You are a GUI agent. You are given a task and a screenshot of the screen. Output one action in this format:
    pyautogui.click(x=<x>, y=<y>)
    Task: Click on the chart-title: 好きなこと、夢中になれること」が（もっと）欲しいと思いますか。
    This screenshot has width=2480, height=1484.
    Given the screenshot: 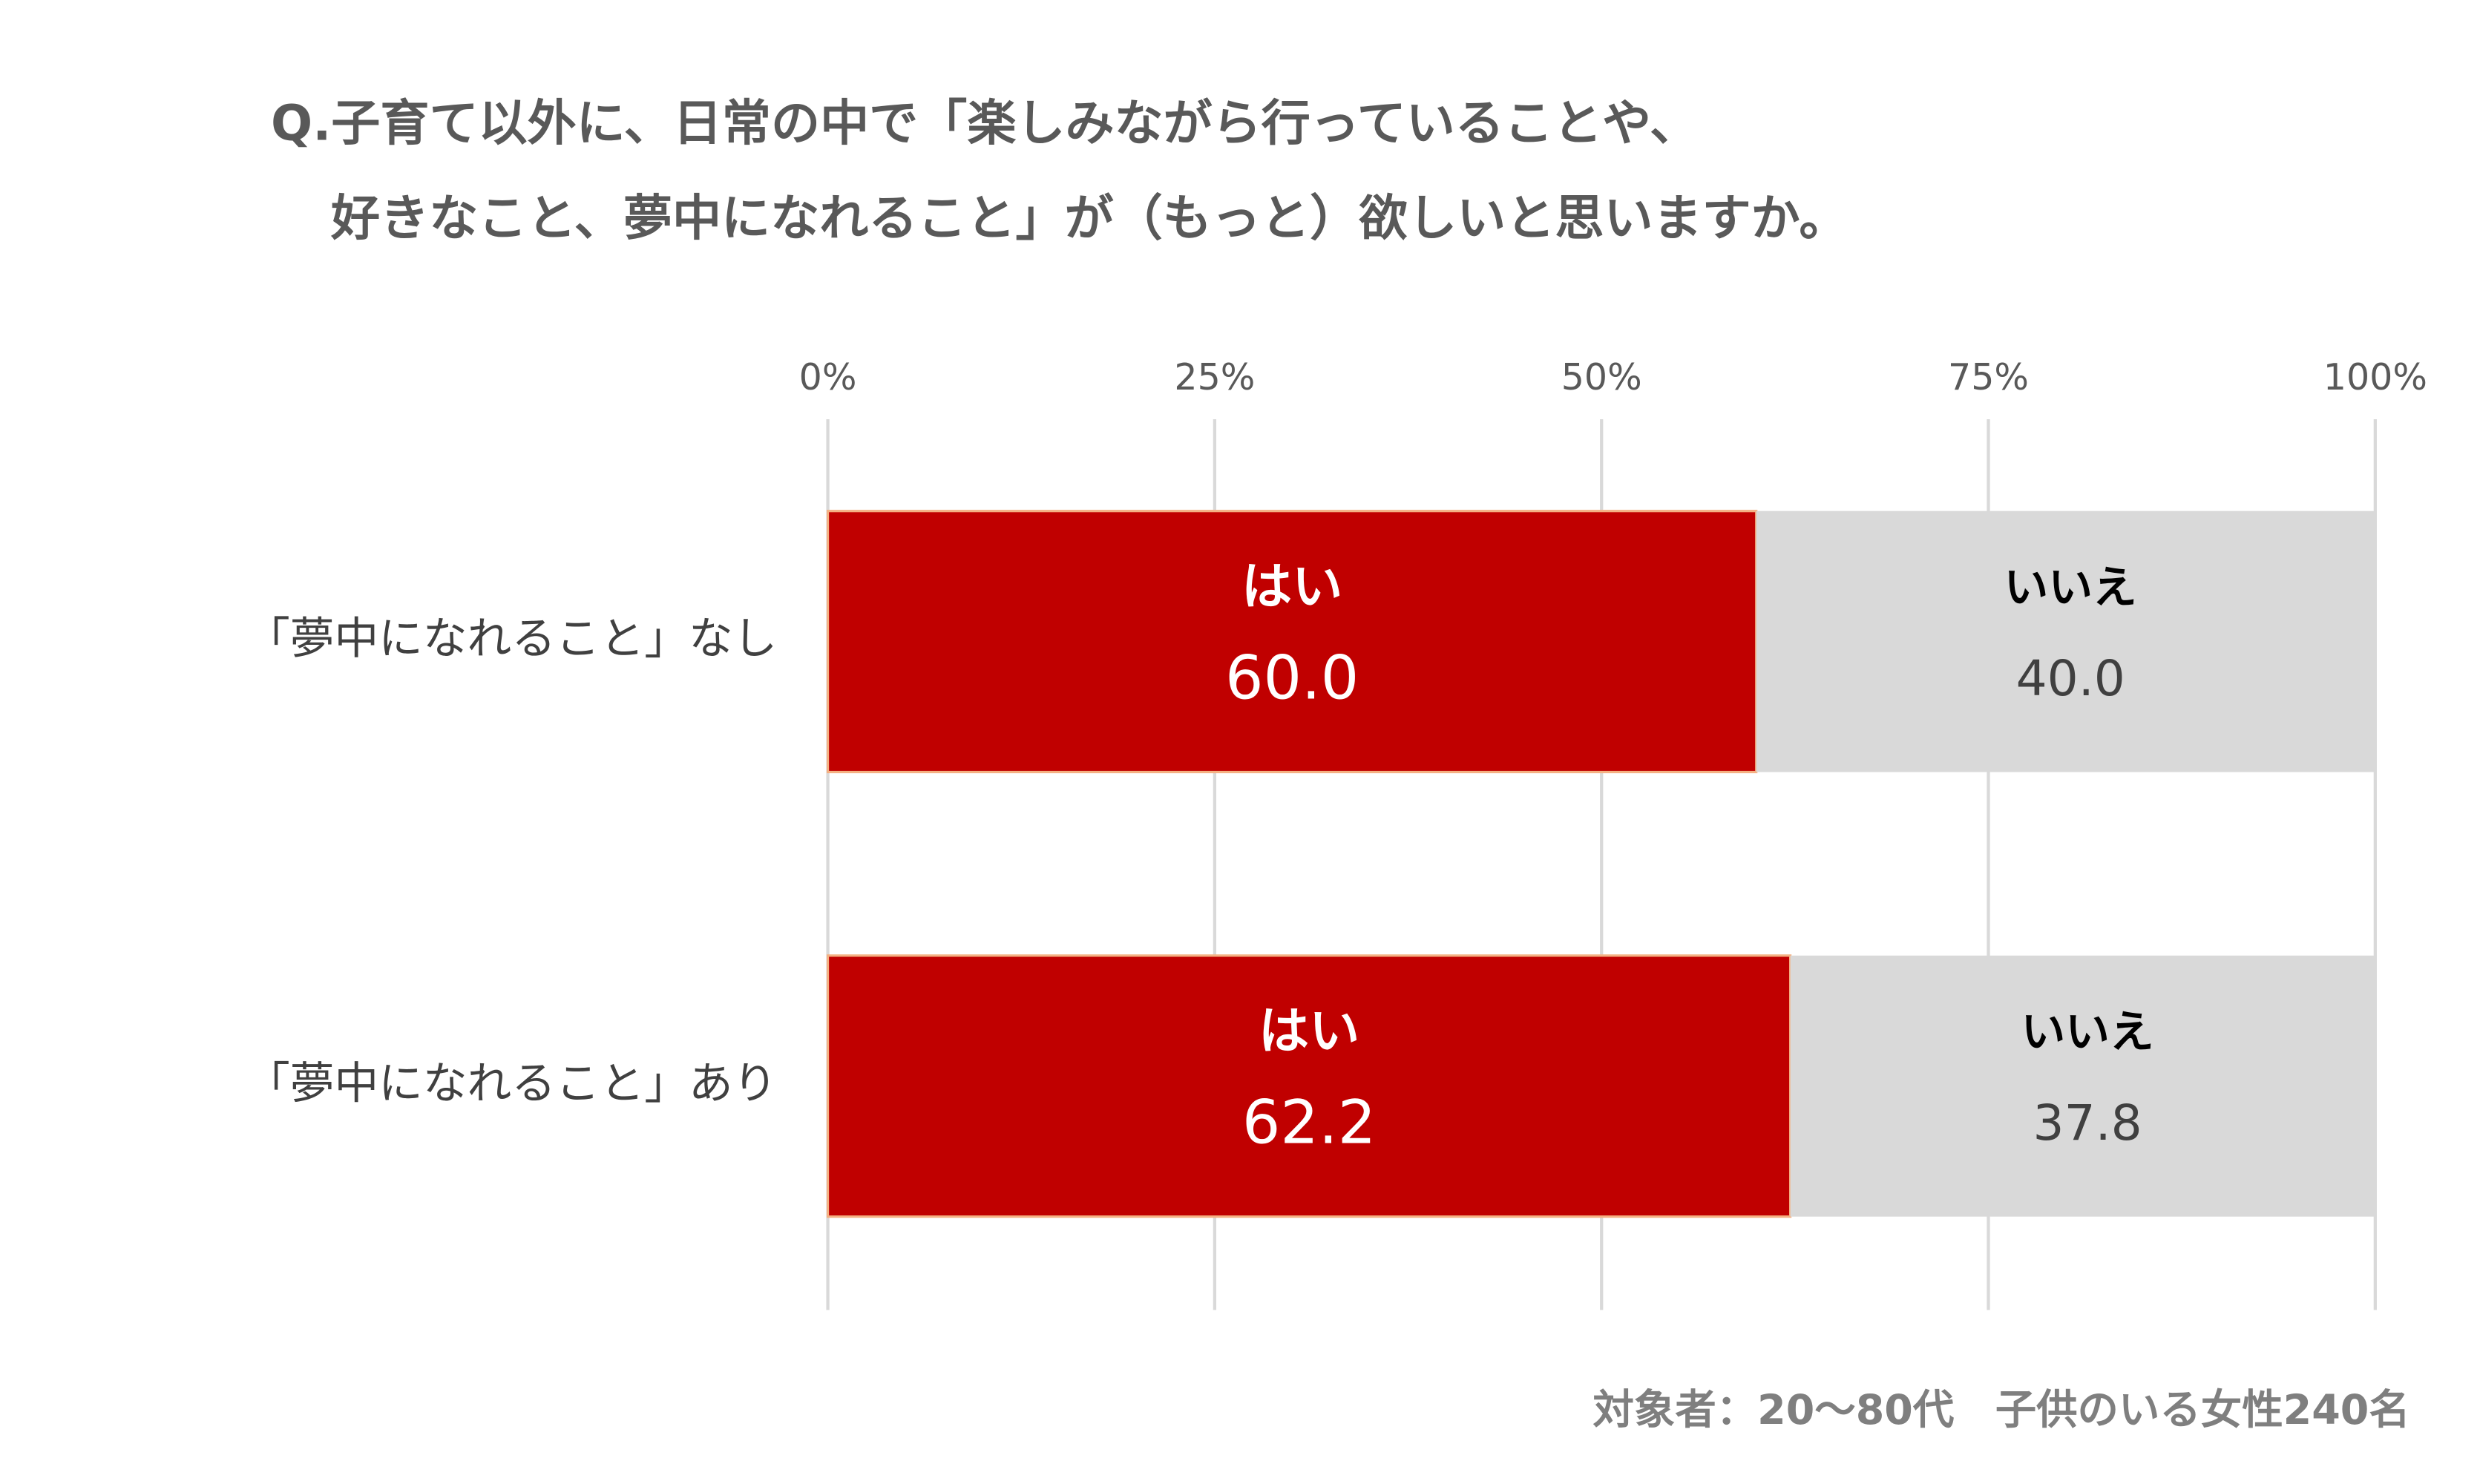 What is the action you would take?
    pyautogui.click(x=1089, y=218)
    